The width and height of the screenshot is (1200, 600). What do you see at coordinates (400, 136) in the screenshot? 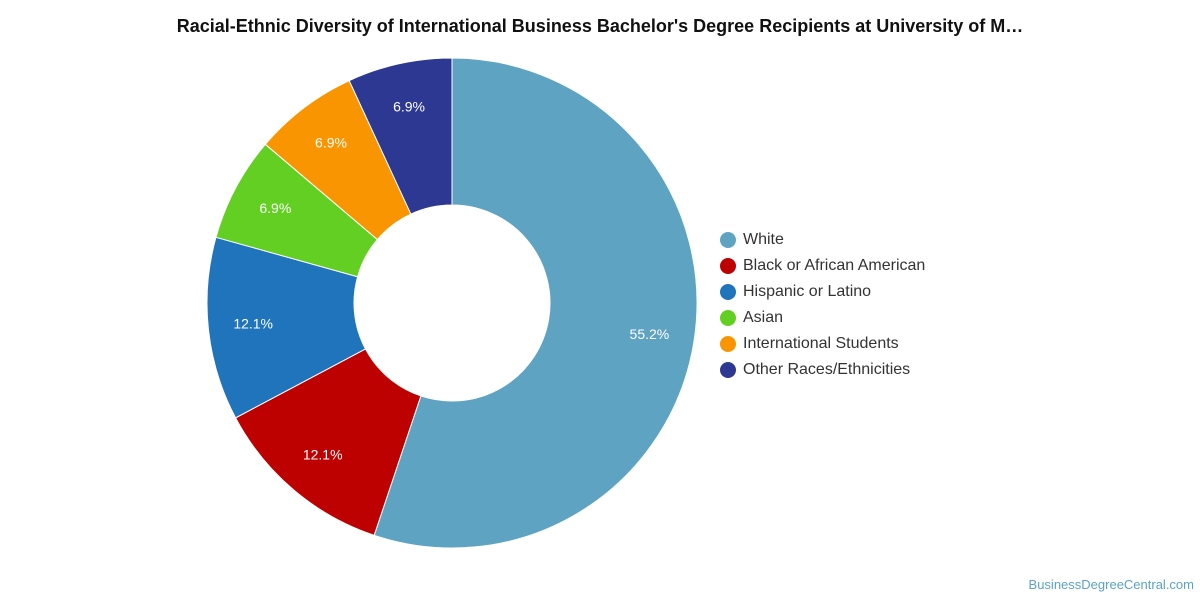
I see `slice-other-races-ethnicities` at bounding box center [400, 136].